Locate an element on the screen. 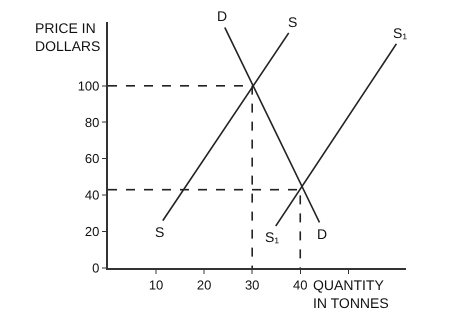 This screenshot has width=466, height=312. x-tick-label: 40 is located at coordinates (300, 285).